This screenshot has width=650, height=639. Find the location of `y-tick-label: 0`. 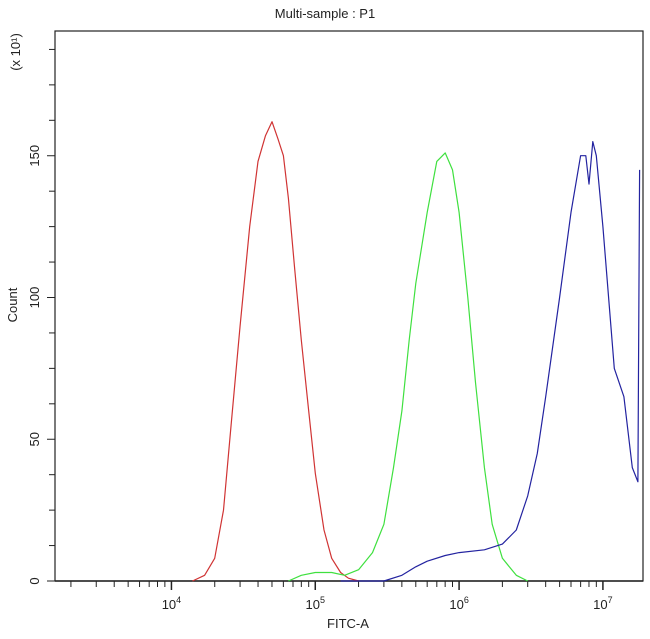

y-tick-label: 0 is located at coordinates (34, 580).